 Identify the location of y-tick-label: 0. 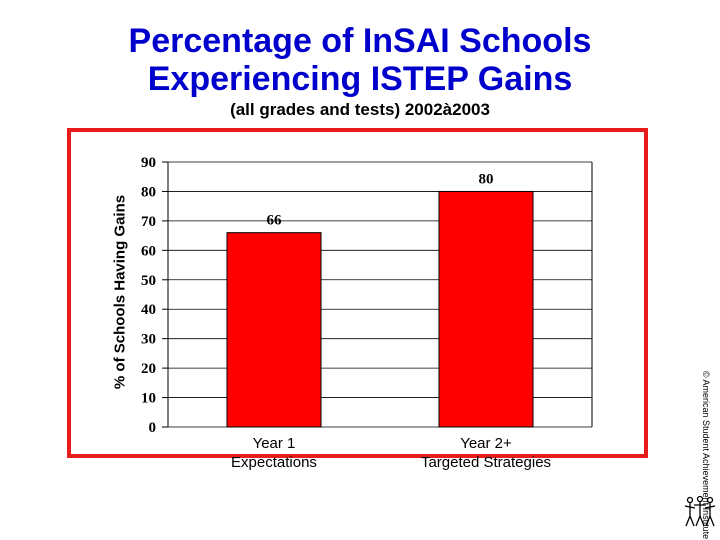
(153, 428).